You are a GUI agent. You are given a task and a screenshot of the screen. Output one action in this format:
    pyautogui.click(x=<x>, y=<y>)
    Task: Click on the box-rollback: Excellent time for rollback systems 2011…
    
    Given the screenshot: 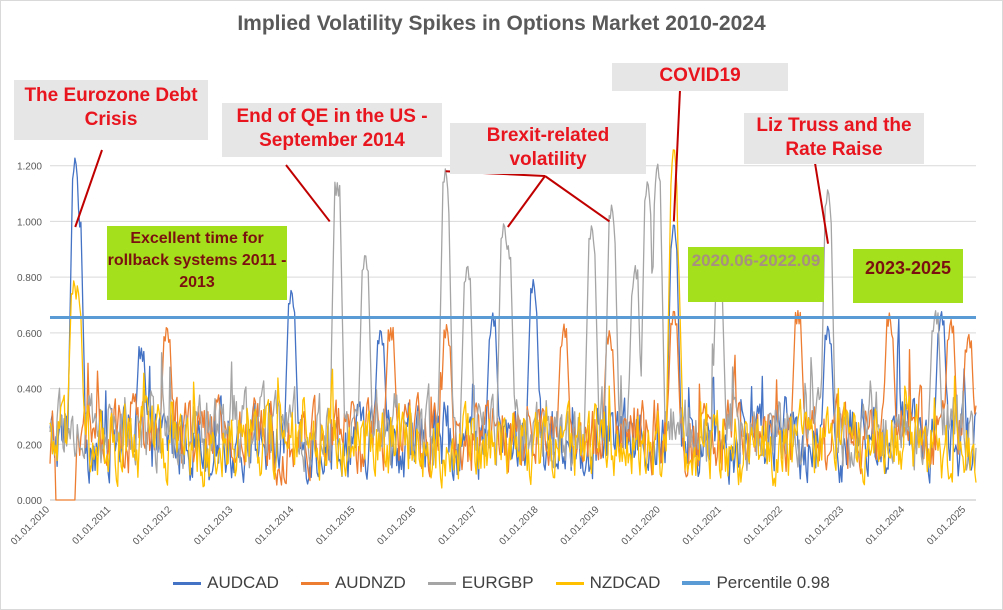 What is the action you would take?
    pyautogui.click(x=197, y=263)
    